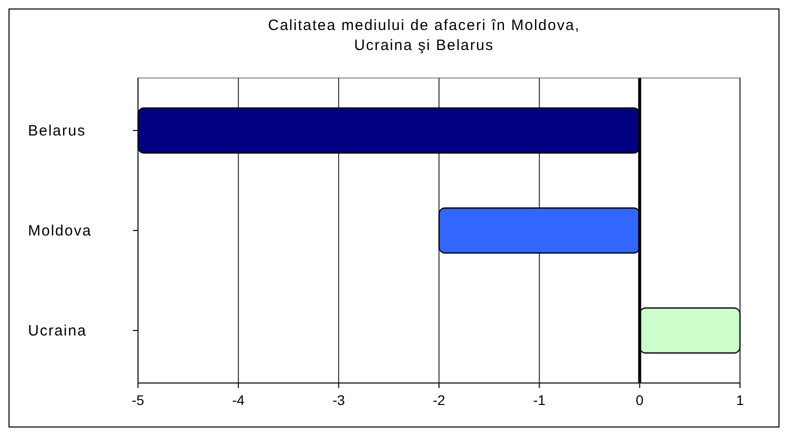  I want to click on chart-title: Calitatea mediului de afaceri în Moldova, Ucraina şi Belarus, so click(424, 35).